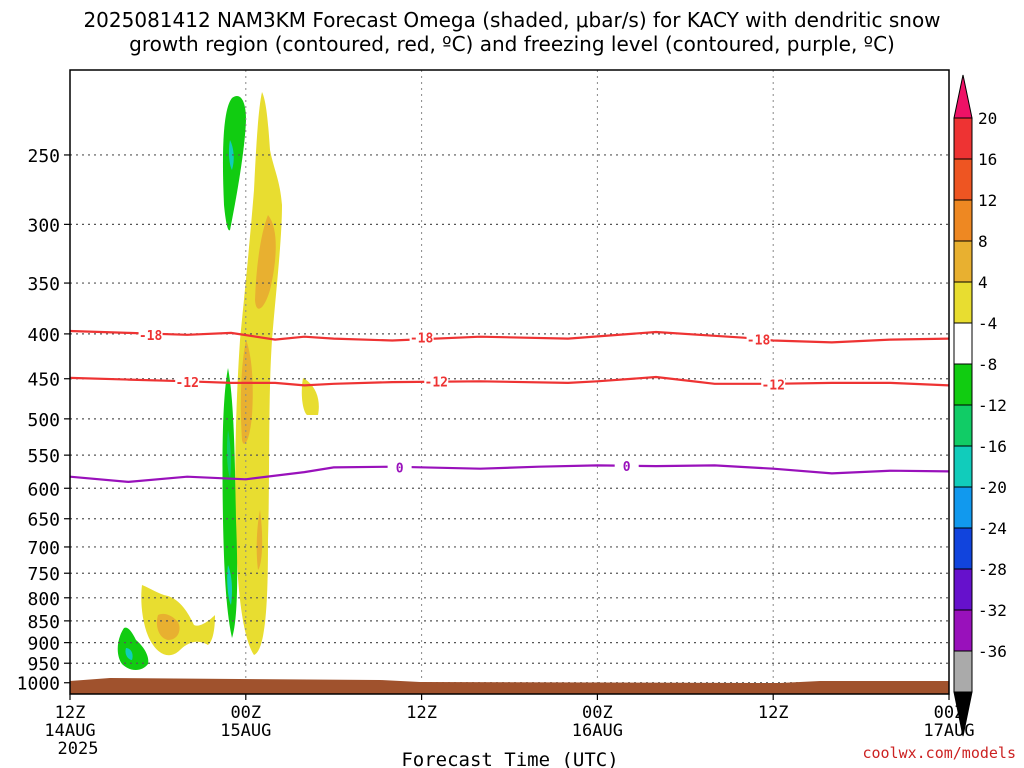 This screenshot has width=1024, height=768. I want to click on colorbar-label: 16, so click(987, 159).